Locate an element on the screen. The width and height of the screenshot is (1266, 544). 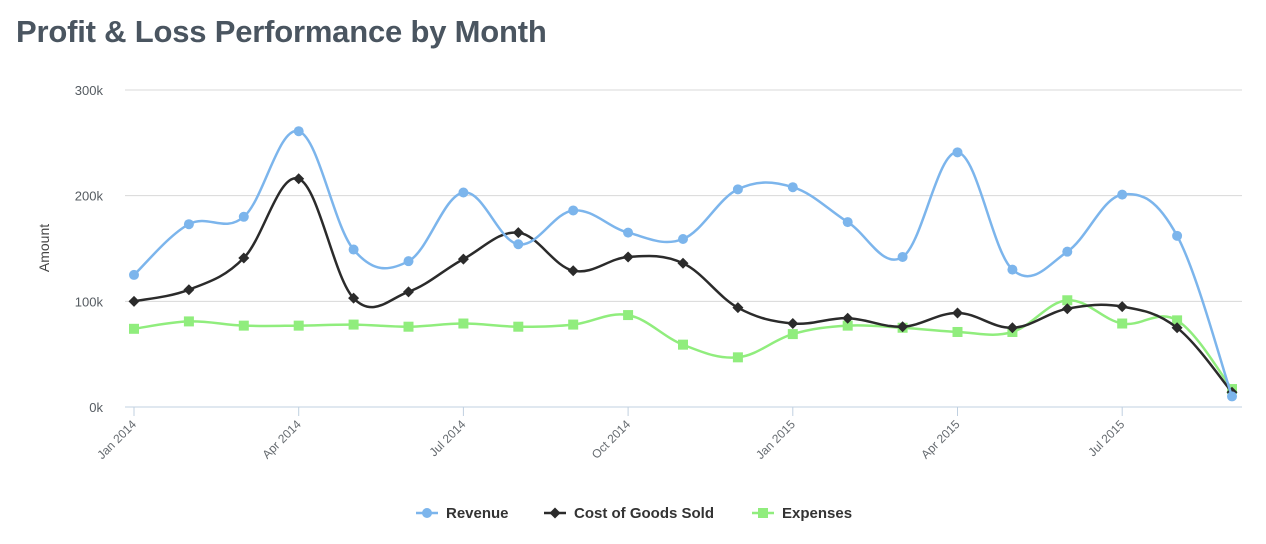
x-tick-label: Jan 2014 is located at coordinates (116, 439).